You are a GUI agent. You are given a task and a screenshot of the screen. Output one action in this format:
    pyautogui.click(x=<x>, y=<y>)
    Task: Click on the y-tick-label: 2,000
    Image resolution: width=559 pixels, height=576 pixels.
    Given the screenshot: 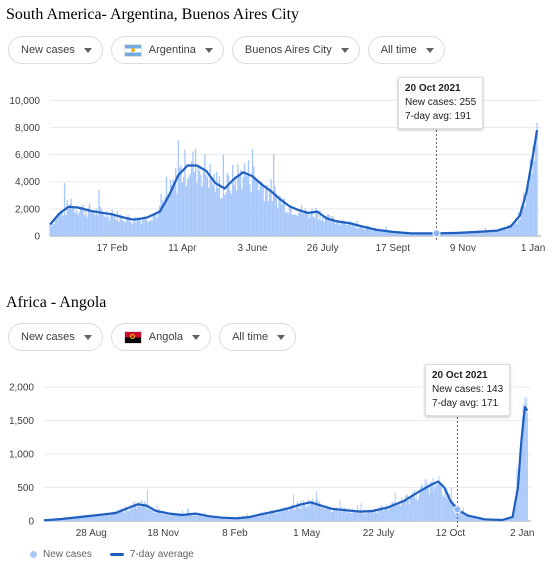 What is the action you would take?
    pyautogui.click(x=21, y=388)
    